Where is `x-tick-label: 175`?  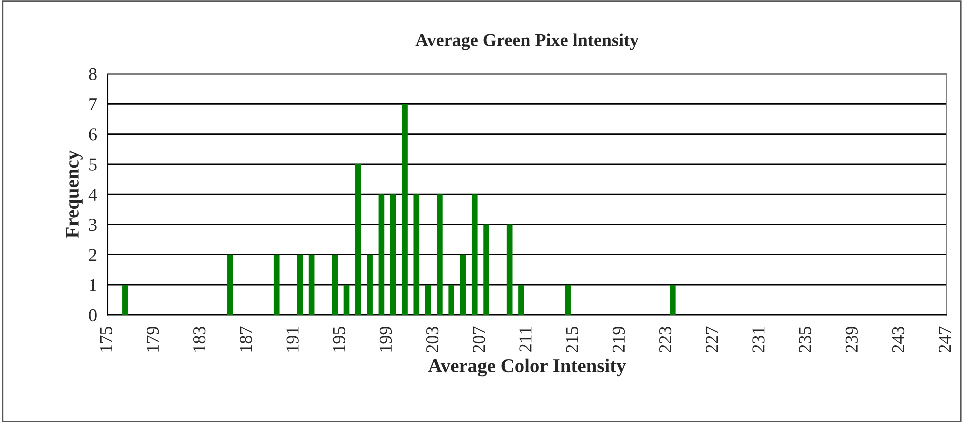 x-tick-label: 175 is located at coordinates (106, 339).